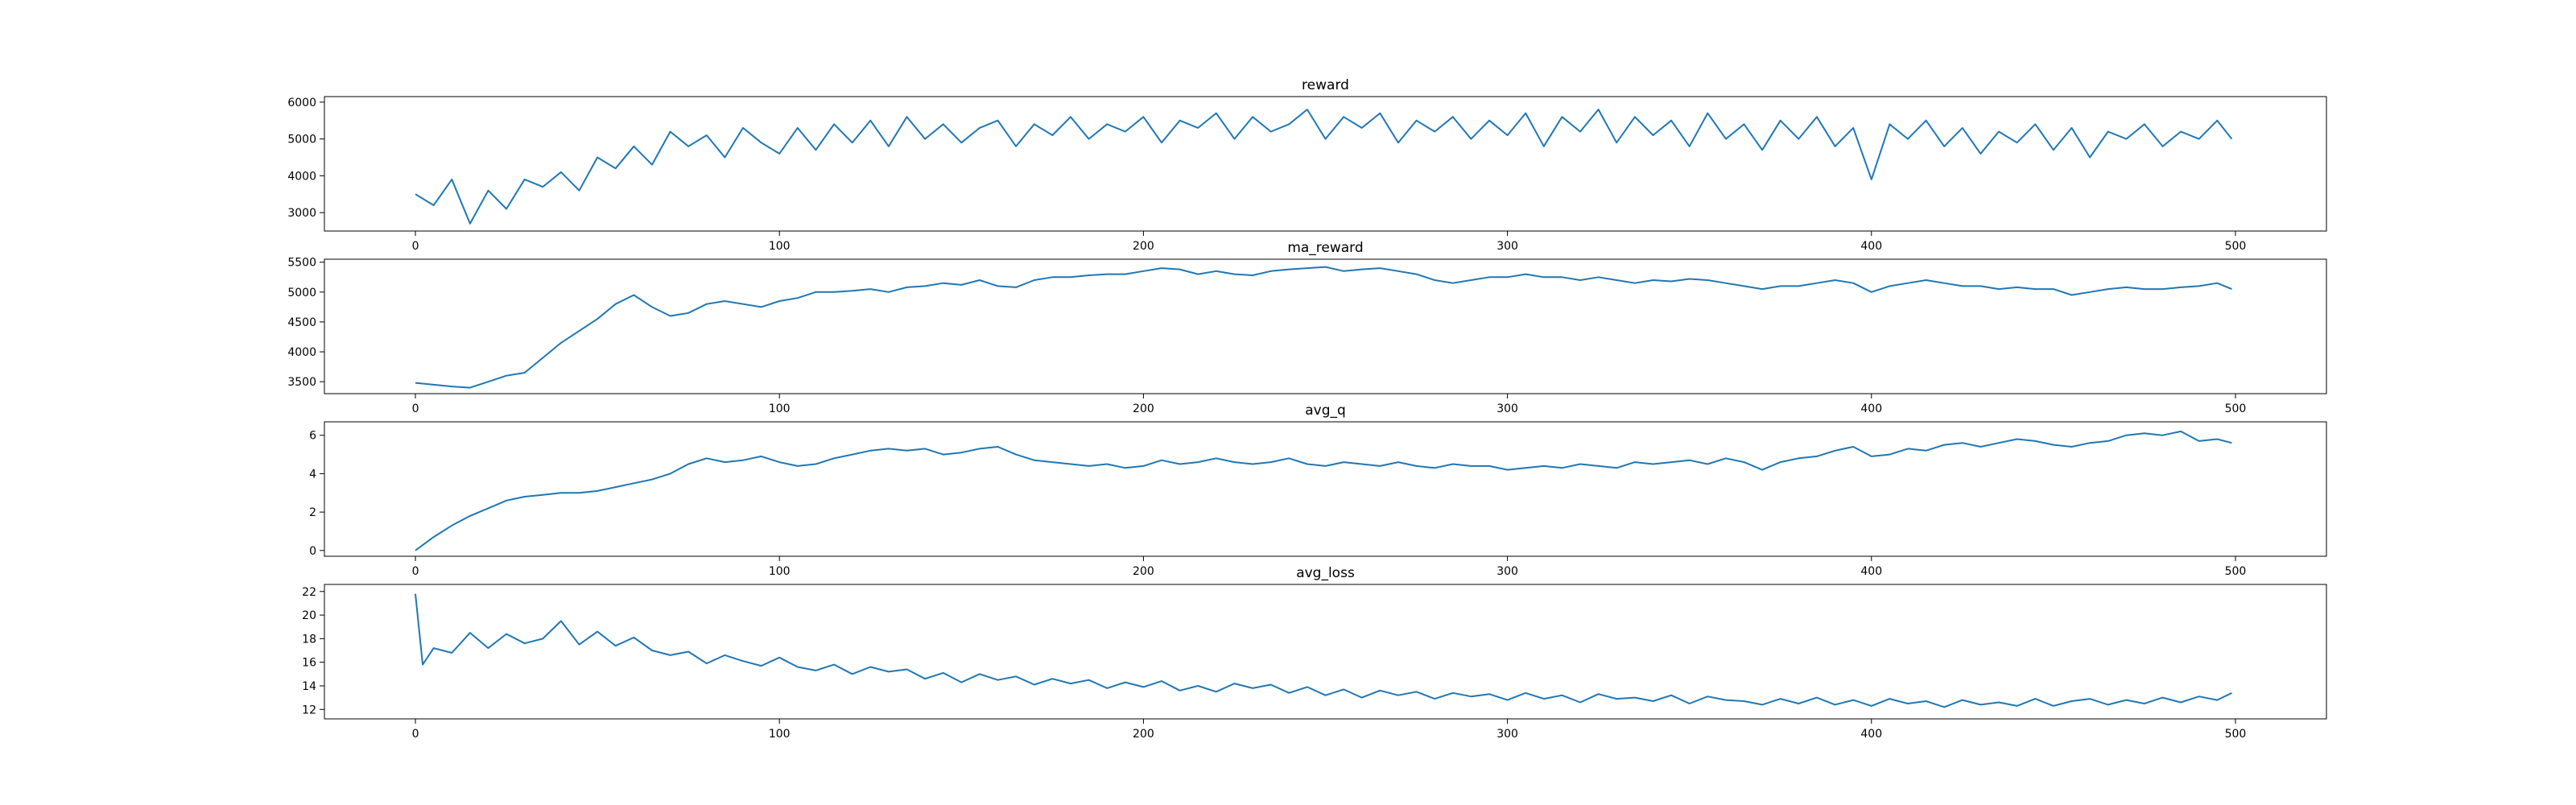 The width and height of the screenshot is (2576, 805). I want to click on y-tick-label: 6000, so click(301, 103).